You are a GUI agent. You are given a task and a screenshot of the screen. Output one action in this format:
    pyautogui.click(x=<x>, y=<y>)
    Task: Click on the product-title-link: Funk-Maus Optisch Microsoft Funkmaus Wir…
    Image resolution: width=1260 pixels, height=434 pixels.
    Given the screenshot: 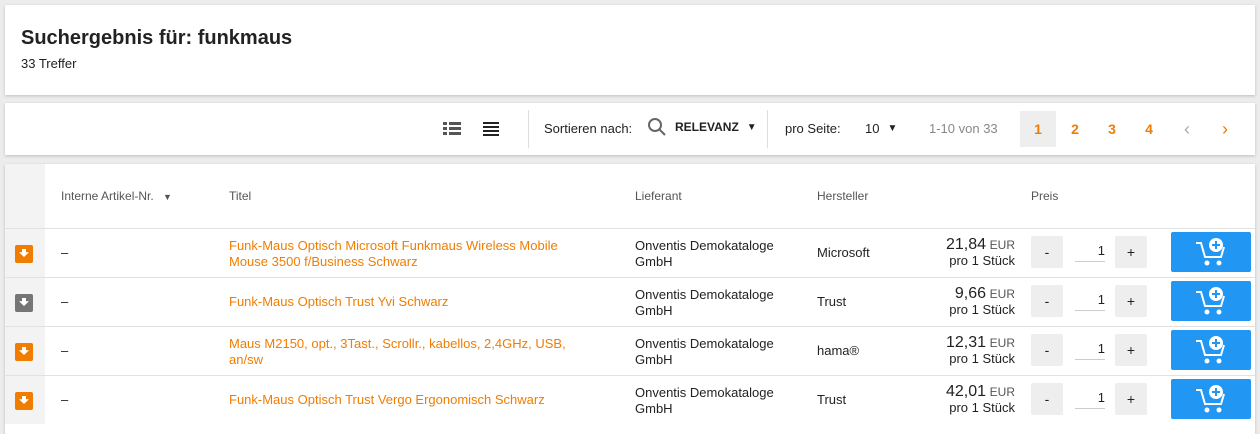 What is the action you would take?
    pyautogui.click(x=393, y=253)
    